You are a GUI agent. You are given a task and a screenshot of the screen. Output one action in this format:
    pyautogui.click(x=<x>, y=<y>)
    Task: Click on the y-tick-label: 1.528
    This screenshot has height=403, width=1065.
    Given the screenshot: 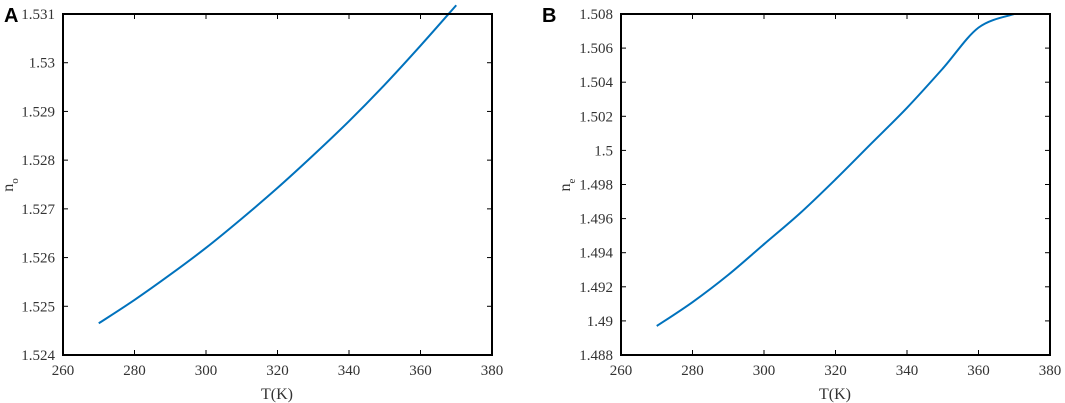 What is the action you would take?
    pyautogui.click(x=38, y=161)
    